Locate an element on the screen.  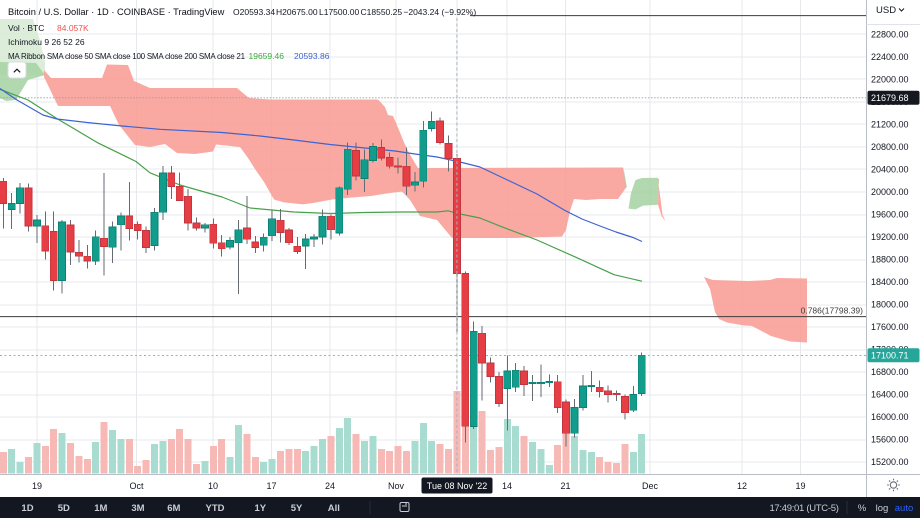
svg-text: 3M is located at coordinates (137, 508).